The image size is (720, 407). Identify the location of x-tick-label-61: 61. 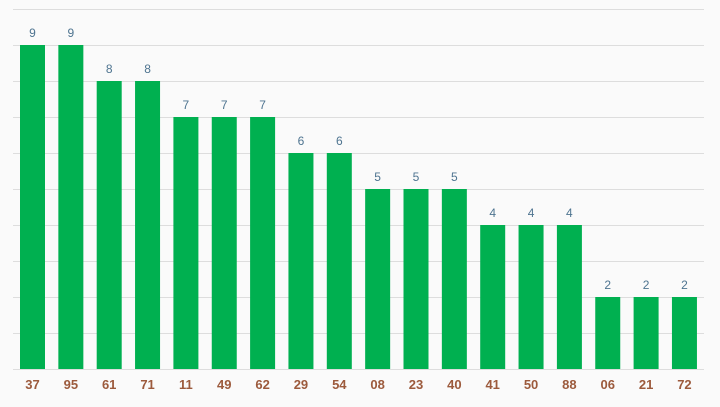
(109, 384).